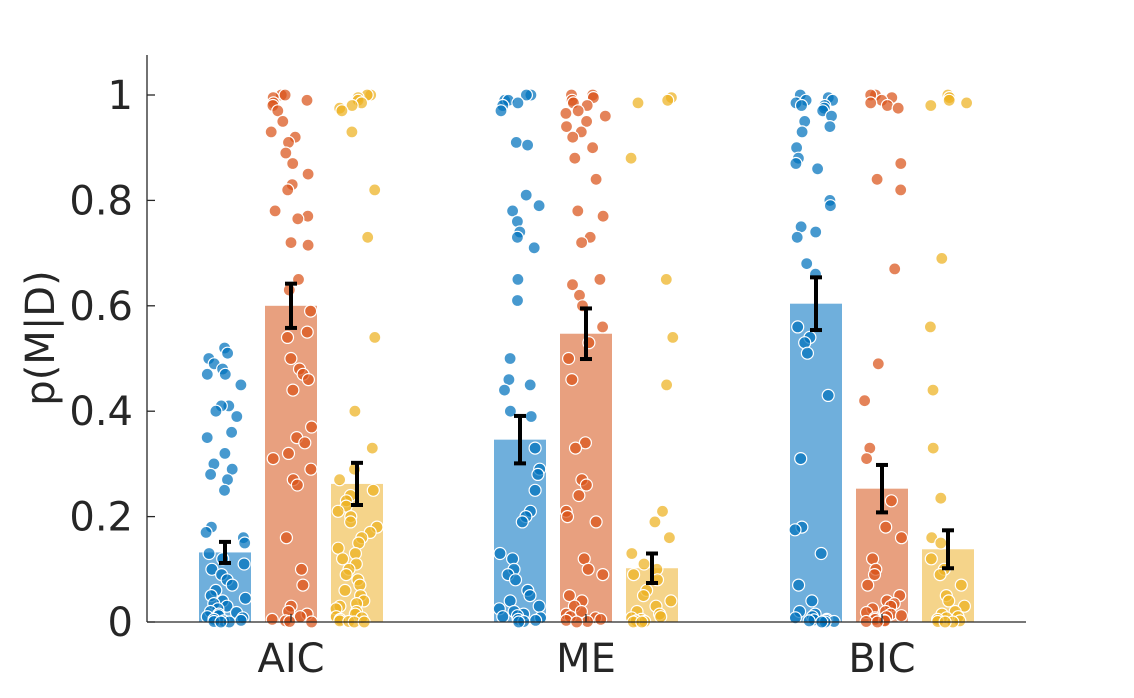 This screenshot has width=1134, height=698. Describe the element at coordinates (881, 659) in the screenshot. I see `x-tick-label-bic: BIC` at that location.